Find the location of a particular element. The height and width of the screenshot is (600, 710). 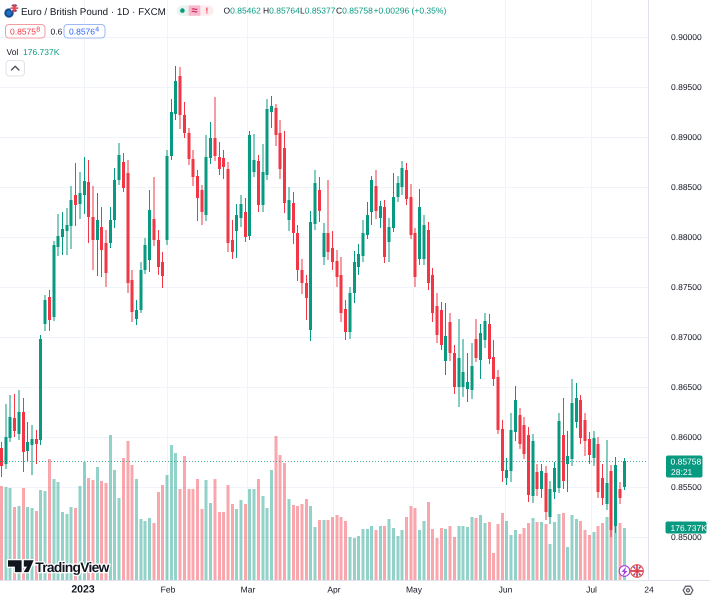

svg-text: 0.87500 is located at coordinates (686, 287).